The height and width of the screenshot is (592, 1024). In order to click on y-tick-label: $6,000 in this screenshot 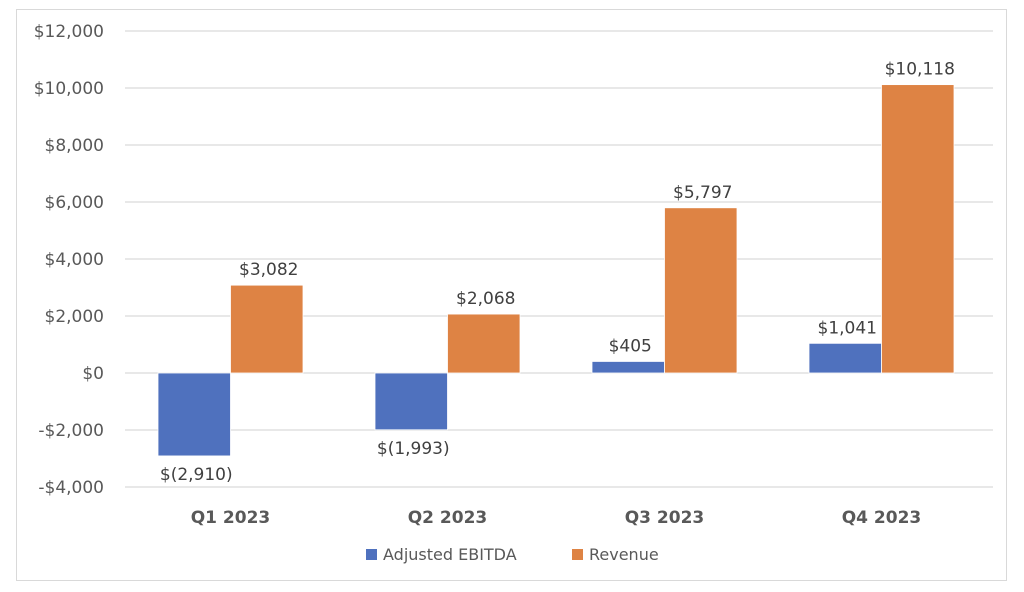, I will do `click(74, 203)`.